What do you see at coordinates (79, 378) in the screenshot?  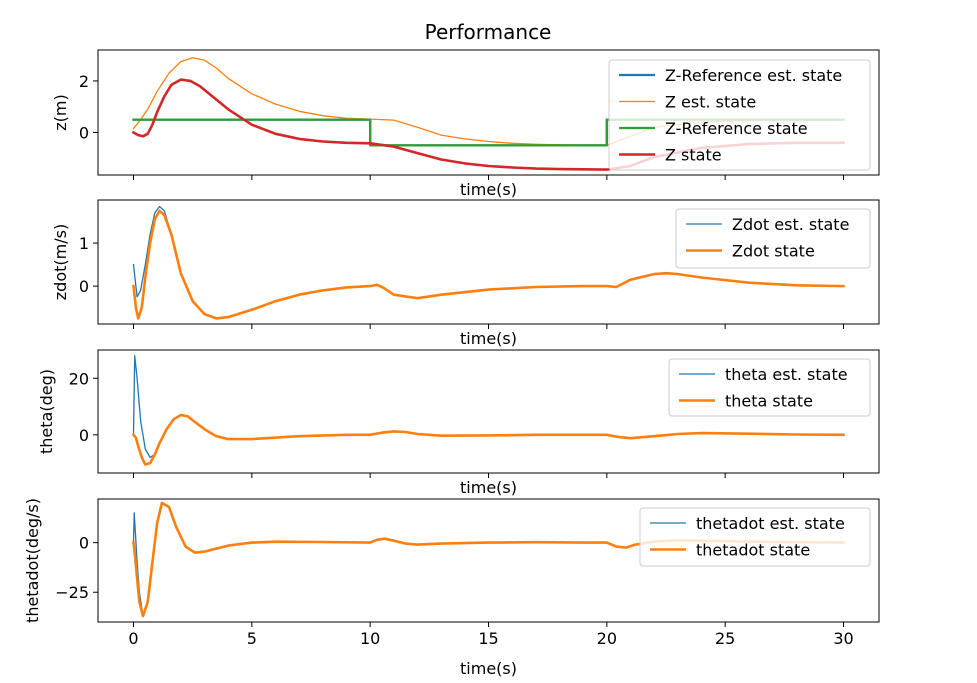 I see `y-tick-label: 20` at bounding box center [79, 378].